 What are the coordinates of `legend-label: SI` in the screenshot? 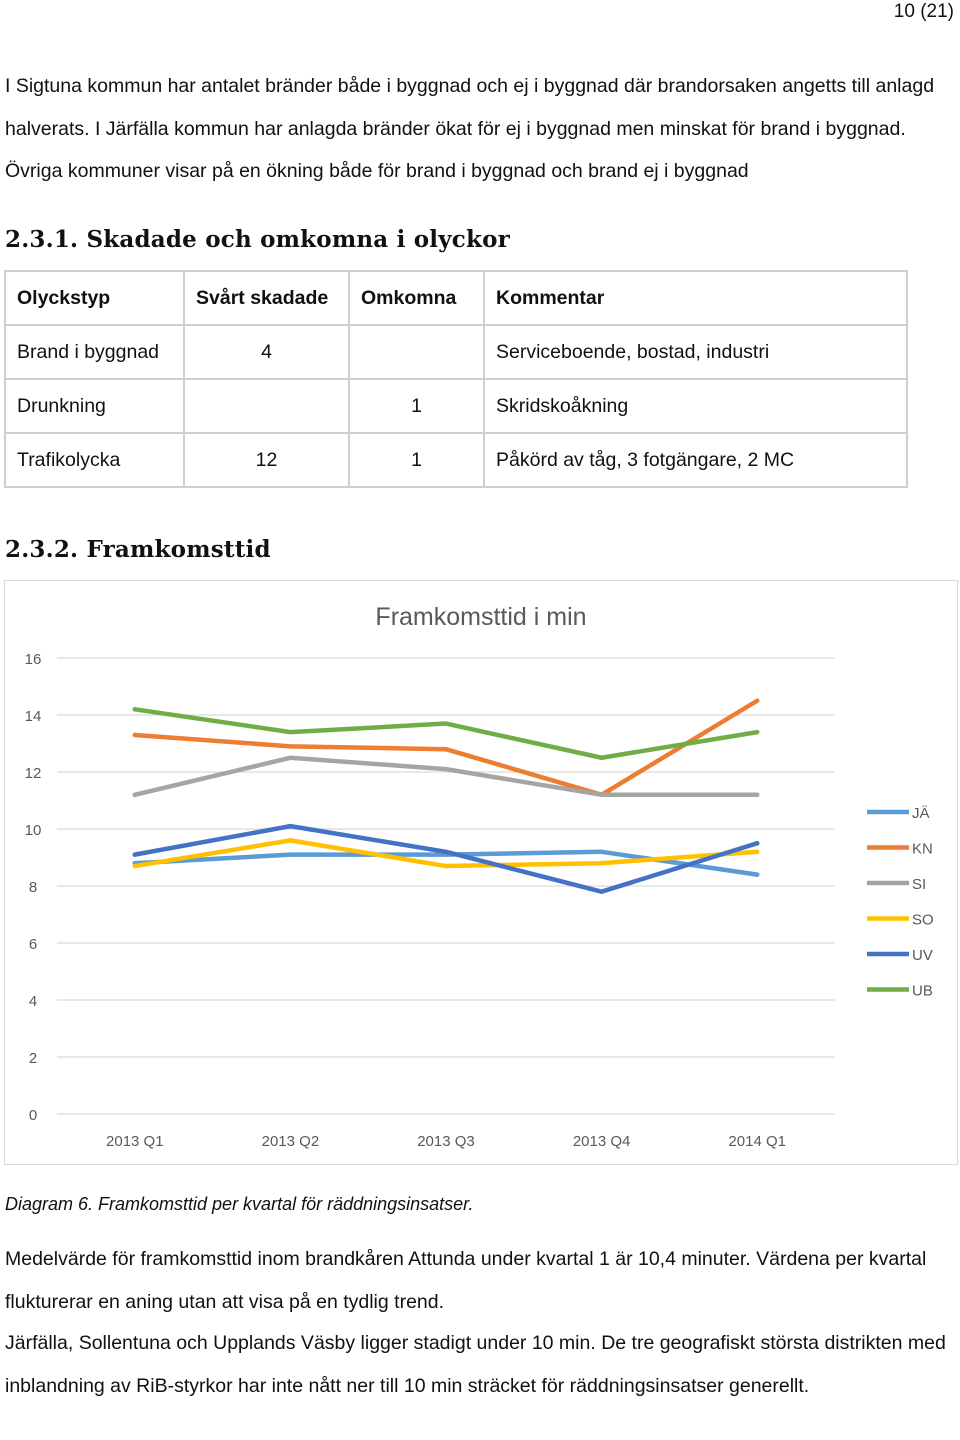 It's located at (919, 884).